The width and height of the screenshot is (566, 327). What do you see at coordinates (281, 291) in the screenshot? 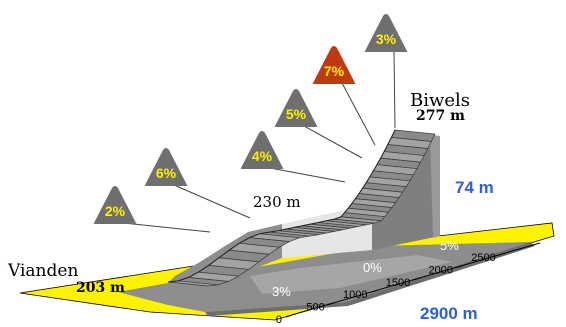
I see `base-segment-label-1: 3%` at bounding box center [281, 291].